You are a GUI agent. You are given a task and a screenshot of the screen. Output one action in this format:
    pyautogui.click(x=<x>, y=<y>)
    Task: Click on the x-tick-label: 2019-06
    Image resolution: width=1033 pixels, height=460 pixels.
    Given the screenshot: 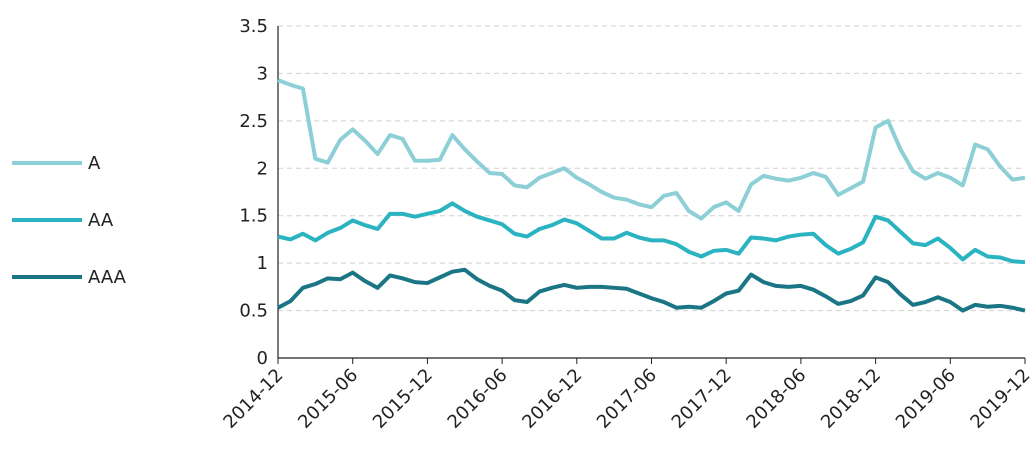 What is the action you would take?
    pyautogui.click(x=926, y=399)
    